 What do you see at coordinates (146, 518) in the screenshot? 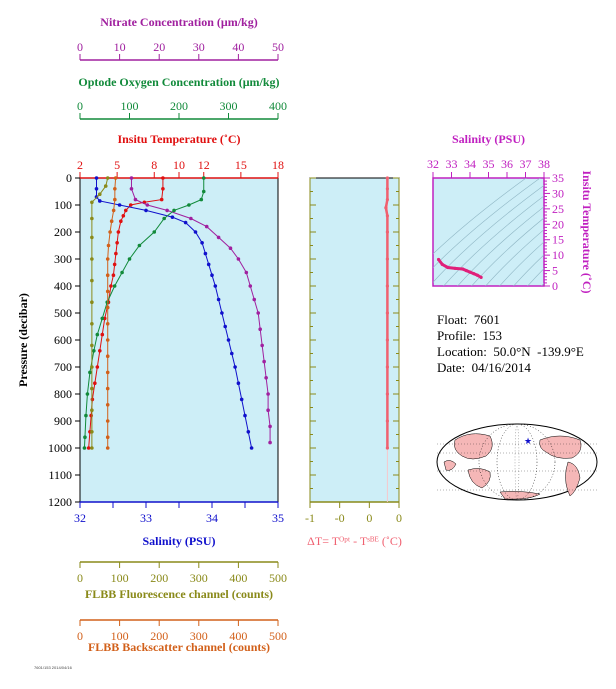
I see `bottom-axis-tick-label: 33` at bounding box center [146, 518].